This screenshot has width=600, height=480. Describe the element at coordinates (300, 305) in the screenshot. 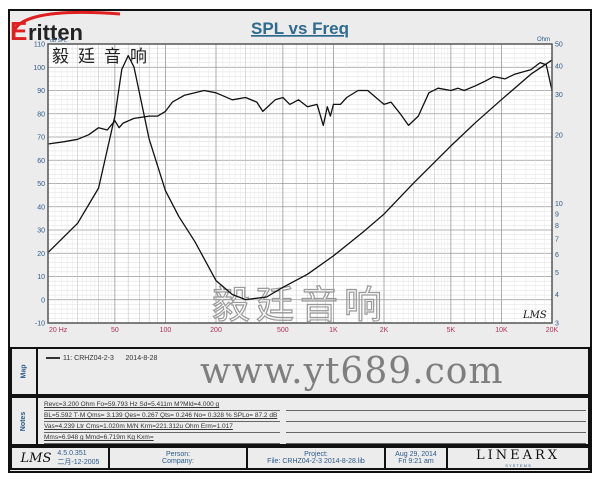

I see `plot-watermark: 毅廷音响` at that location.